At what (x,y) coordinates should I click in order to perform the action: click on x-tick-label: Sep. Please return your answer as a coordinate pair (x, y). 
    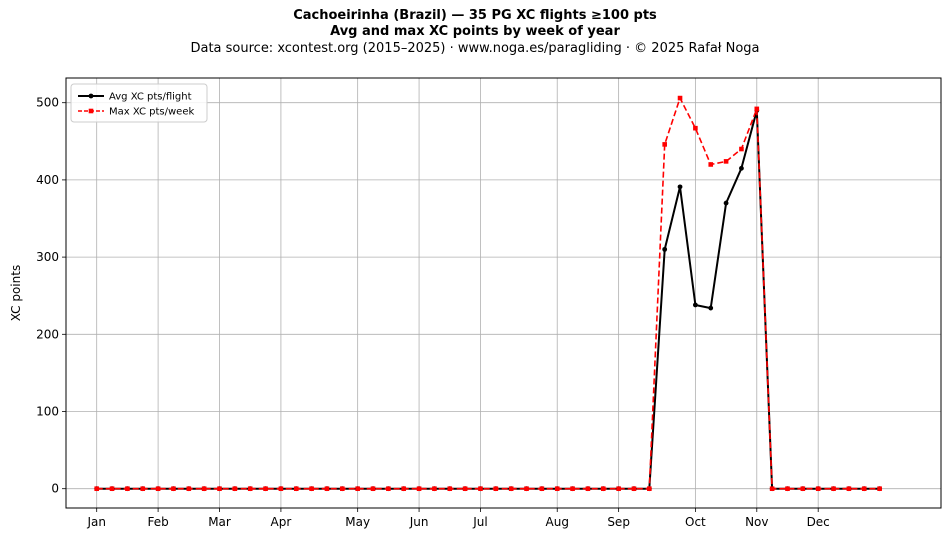
    Looking at the image, I should click on (618, 522).